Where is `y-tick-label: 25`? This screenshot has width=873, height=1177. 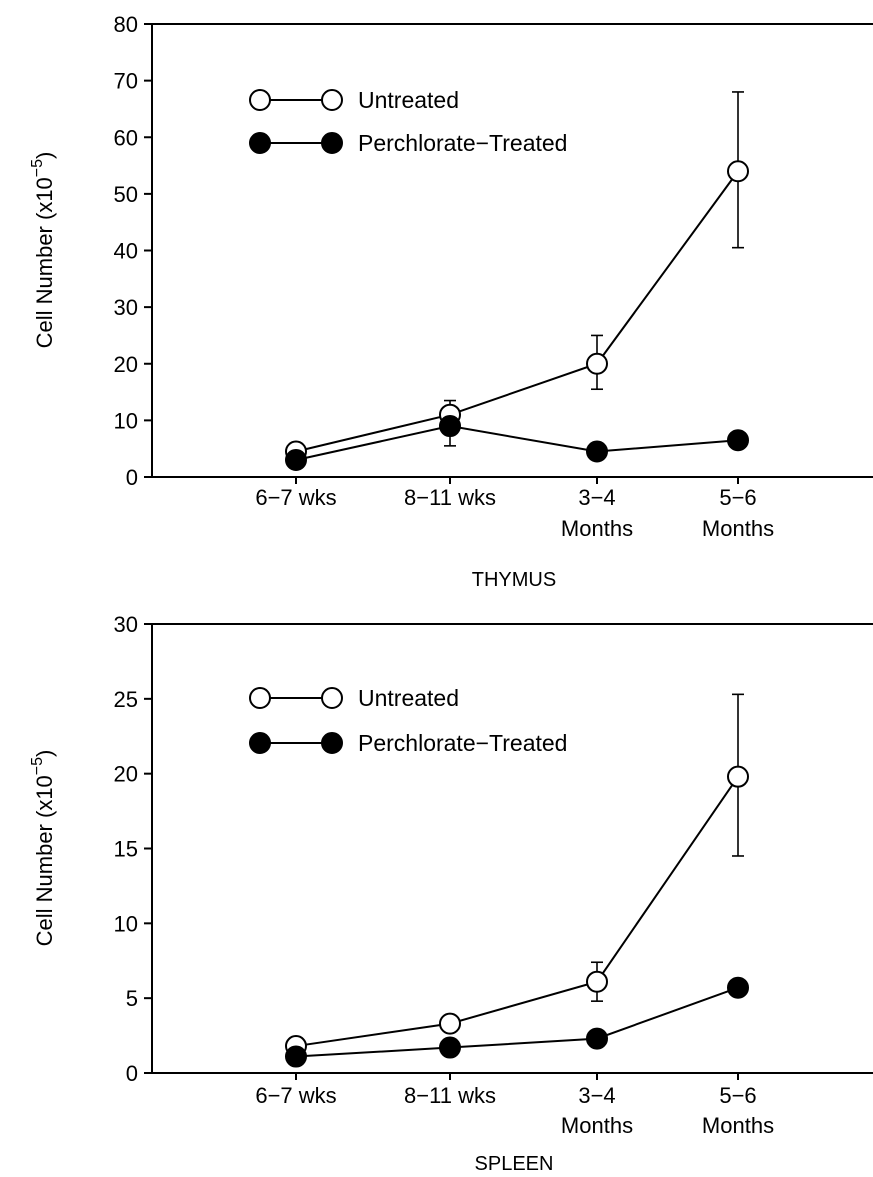 y-tick-label: 25 is located at coordinates (126, 699).